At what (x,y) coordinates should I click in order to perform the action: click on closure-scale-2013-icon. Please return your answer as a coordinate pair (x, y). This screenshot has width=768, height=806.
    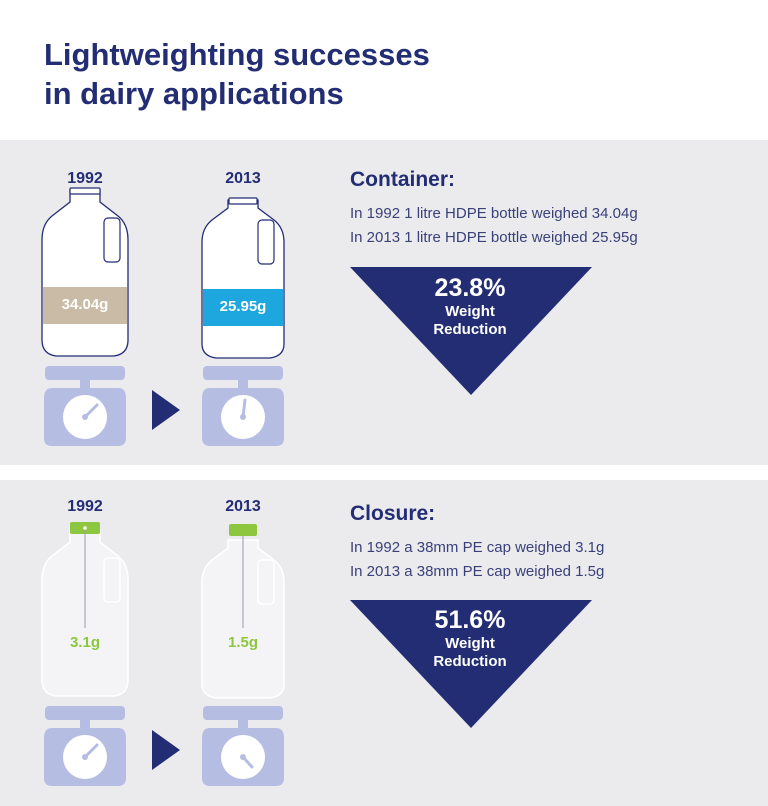
    Looking at the image, I should click on (243, 746).